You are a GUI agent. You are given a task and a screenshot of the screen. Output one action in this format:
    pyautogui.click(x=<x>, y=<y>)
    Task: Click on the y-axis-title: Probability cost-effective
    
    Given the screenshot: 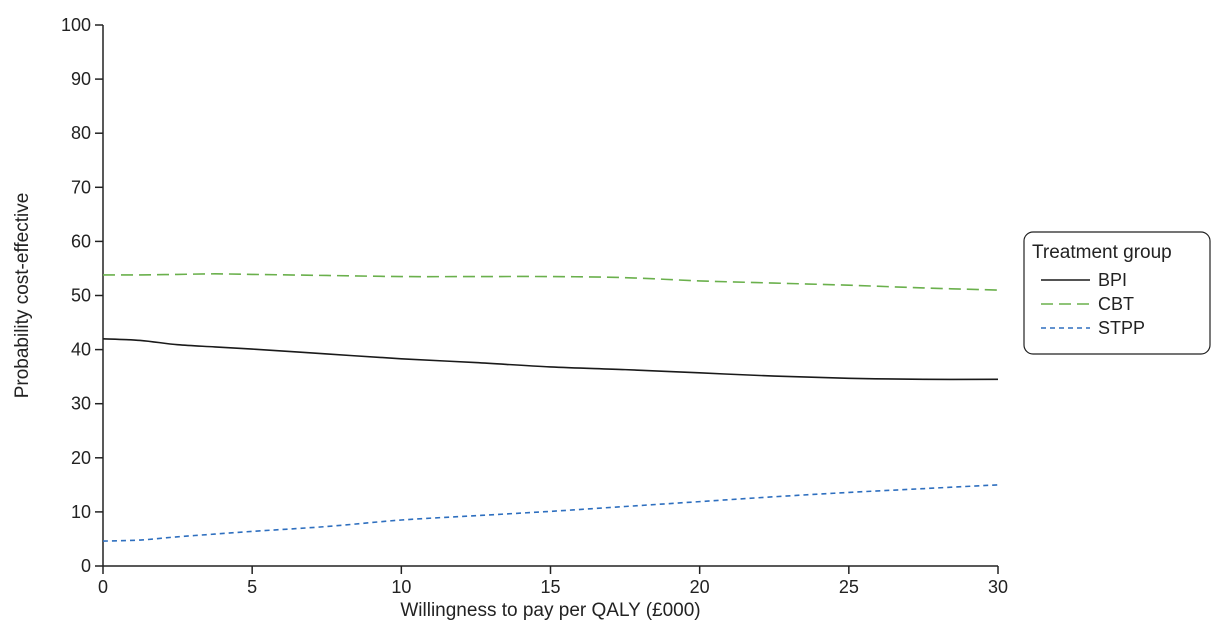 What is the action you would take?
    pyautogui.click(x=22, y=296)
    